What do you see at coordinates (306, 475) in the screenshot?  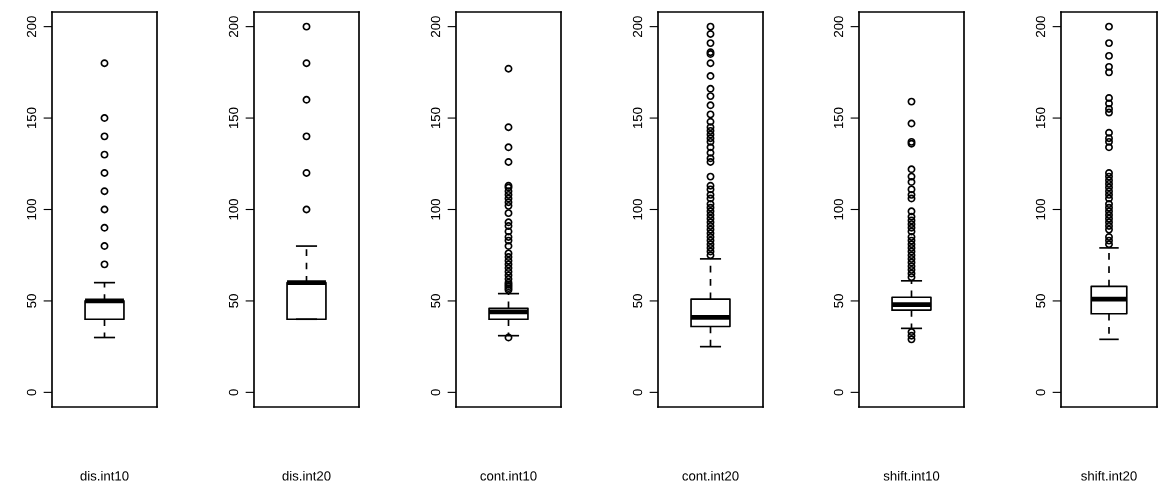 I see `x-tick-label: dis.int20` at bounding box center [306, 475].